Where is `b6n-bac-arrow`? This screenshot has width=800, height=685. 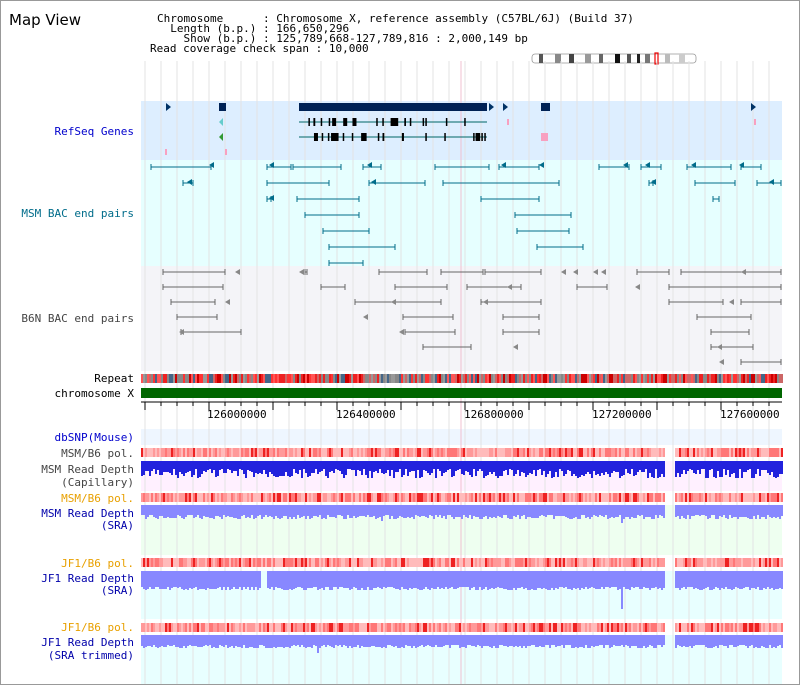
b6n-bac-arrow is located at coordinates (227, 302).